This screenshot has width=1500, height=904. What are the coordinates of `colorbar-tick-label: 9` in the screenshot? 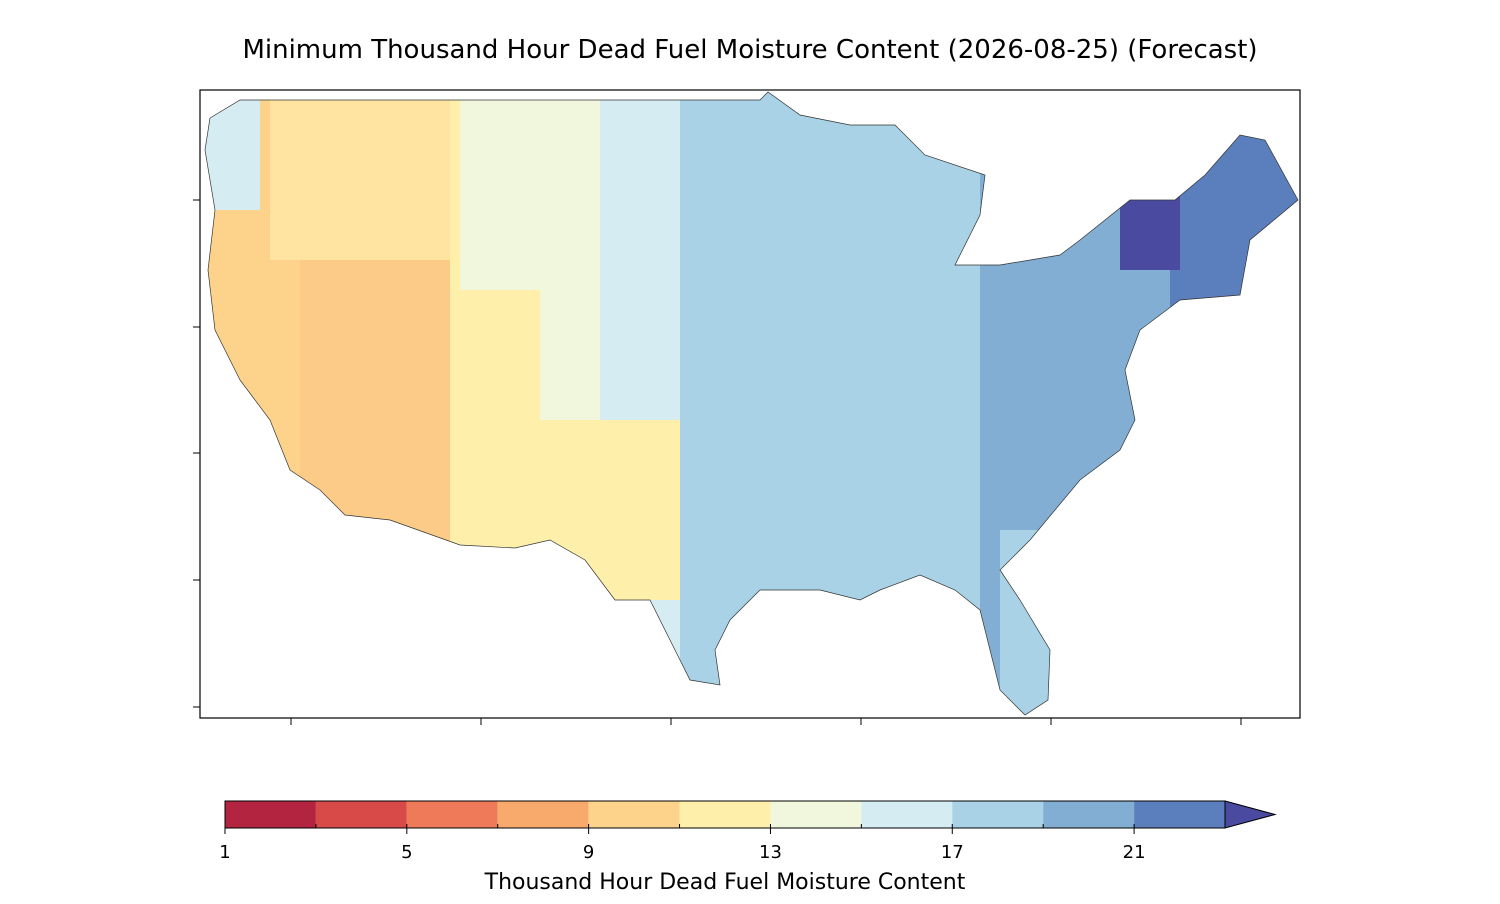 It's located at (588, 852).